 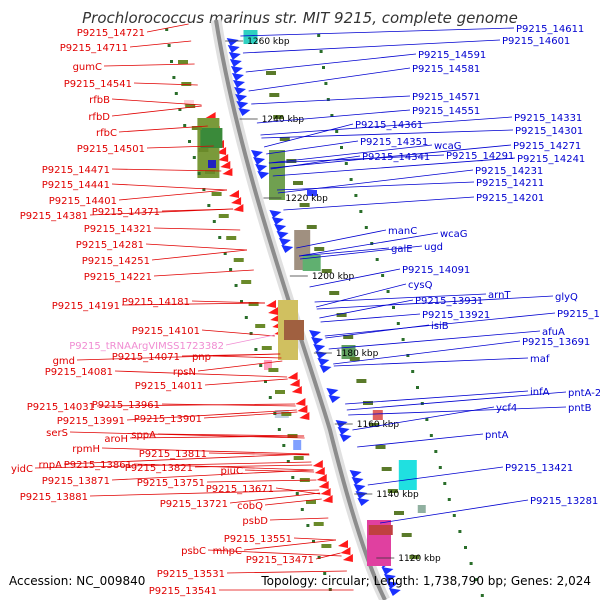 I want to click on forward-gene-label: P9215_14251, so click(x=116, y=261).